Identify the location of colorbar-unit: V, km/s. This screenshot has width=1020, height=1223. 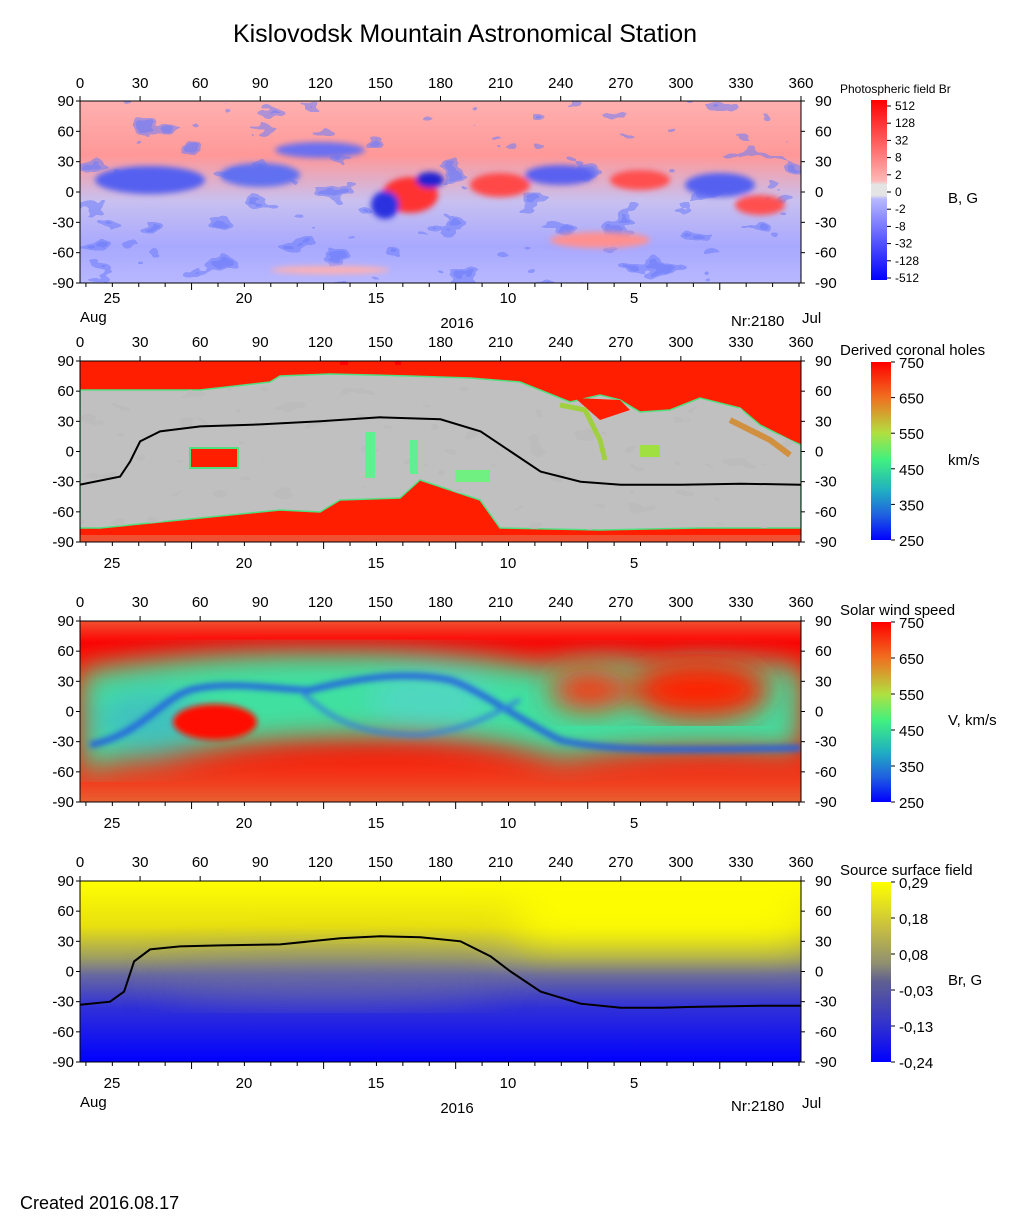
(972, 720).